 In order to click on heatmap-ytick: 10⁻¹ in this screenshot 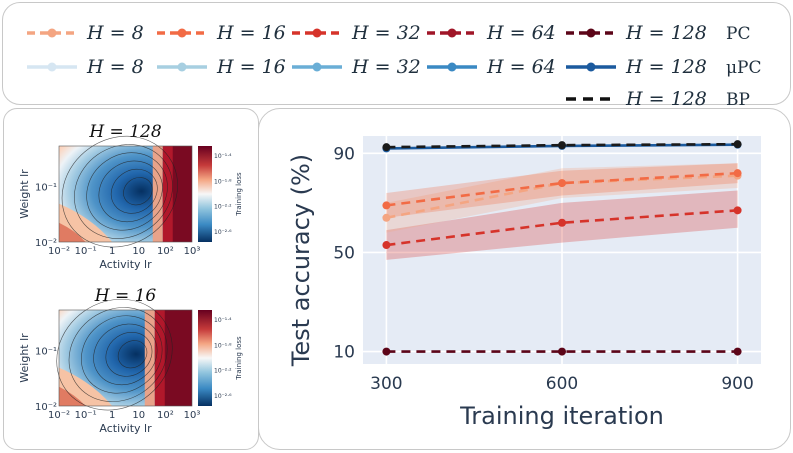, I will do `click(46, 351)`.